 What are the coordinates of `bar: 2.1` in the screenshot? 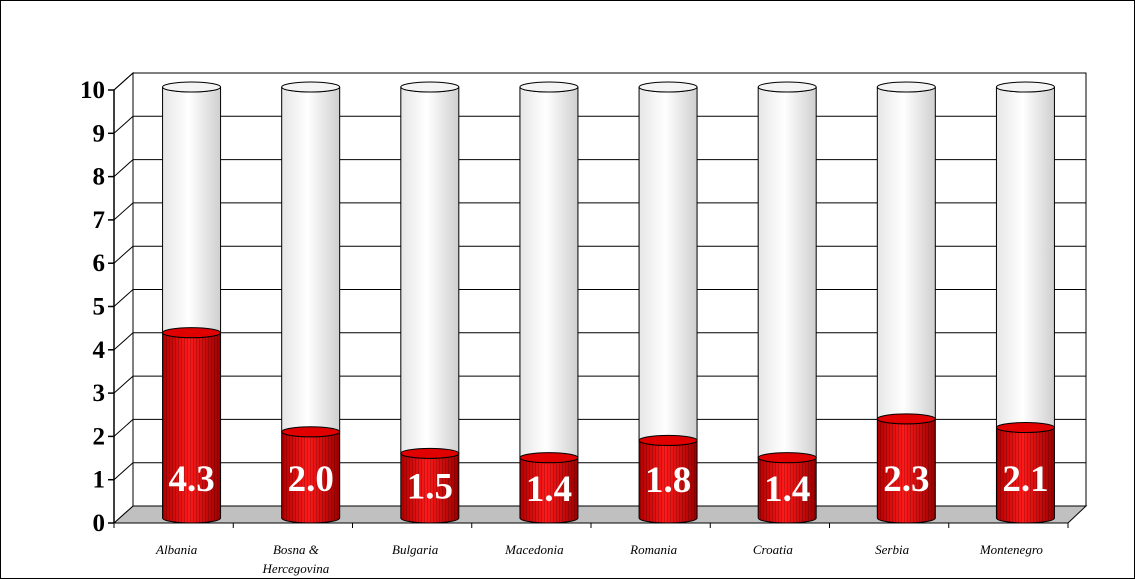 It's located at (1025, 302).